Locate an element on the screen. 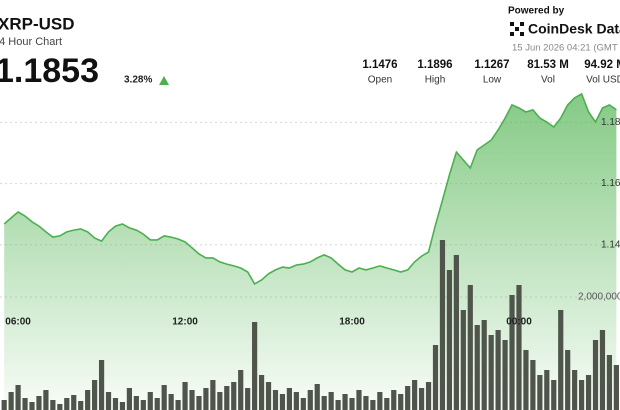 The height and width of the screenshot is (410, 620). y2-tick-label: 2,000,000 is located at coordinates (599, 297).